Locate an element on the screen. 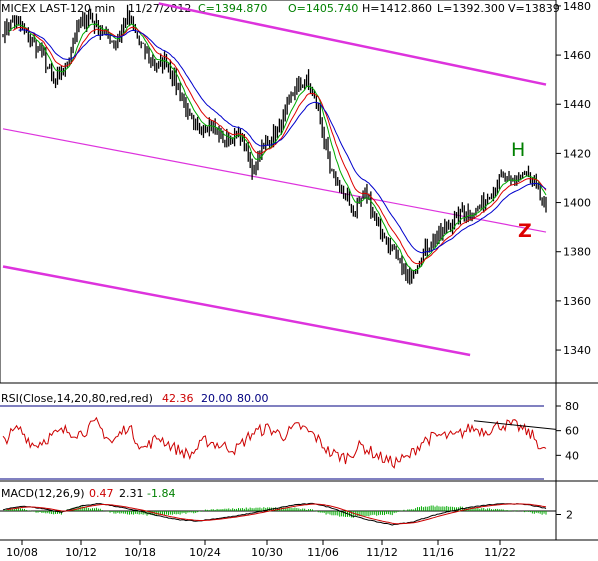 The width and height of the screenshot is (598, 561). rsi-value: 42.36 is located at coordinates (178, 398).